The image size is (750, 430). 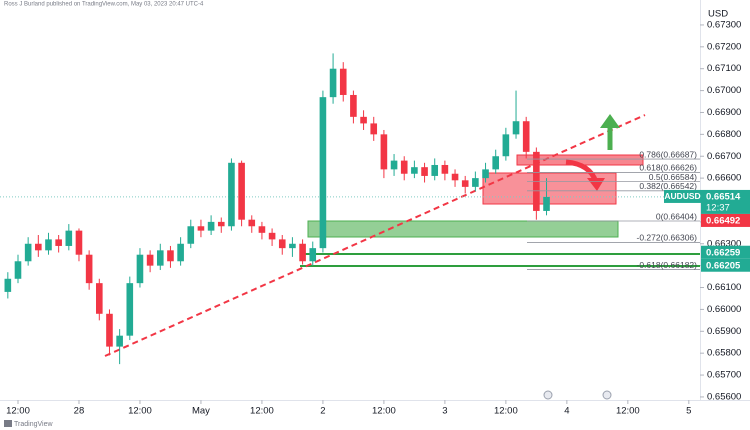 What do you see at coordinates (322, 411) in the screenshot?
I see `x-tick-label: 2` at bounding box center [322, 411].